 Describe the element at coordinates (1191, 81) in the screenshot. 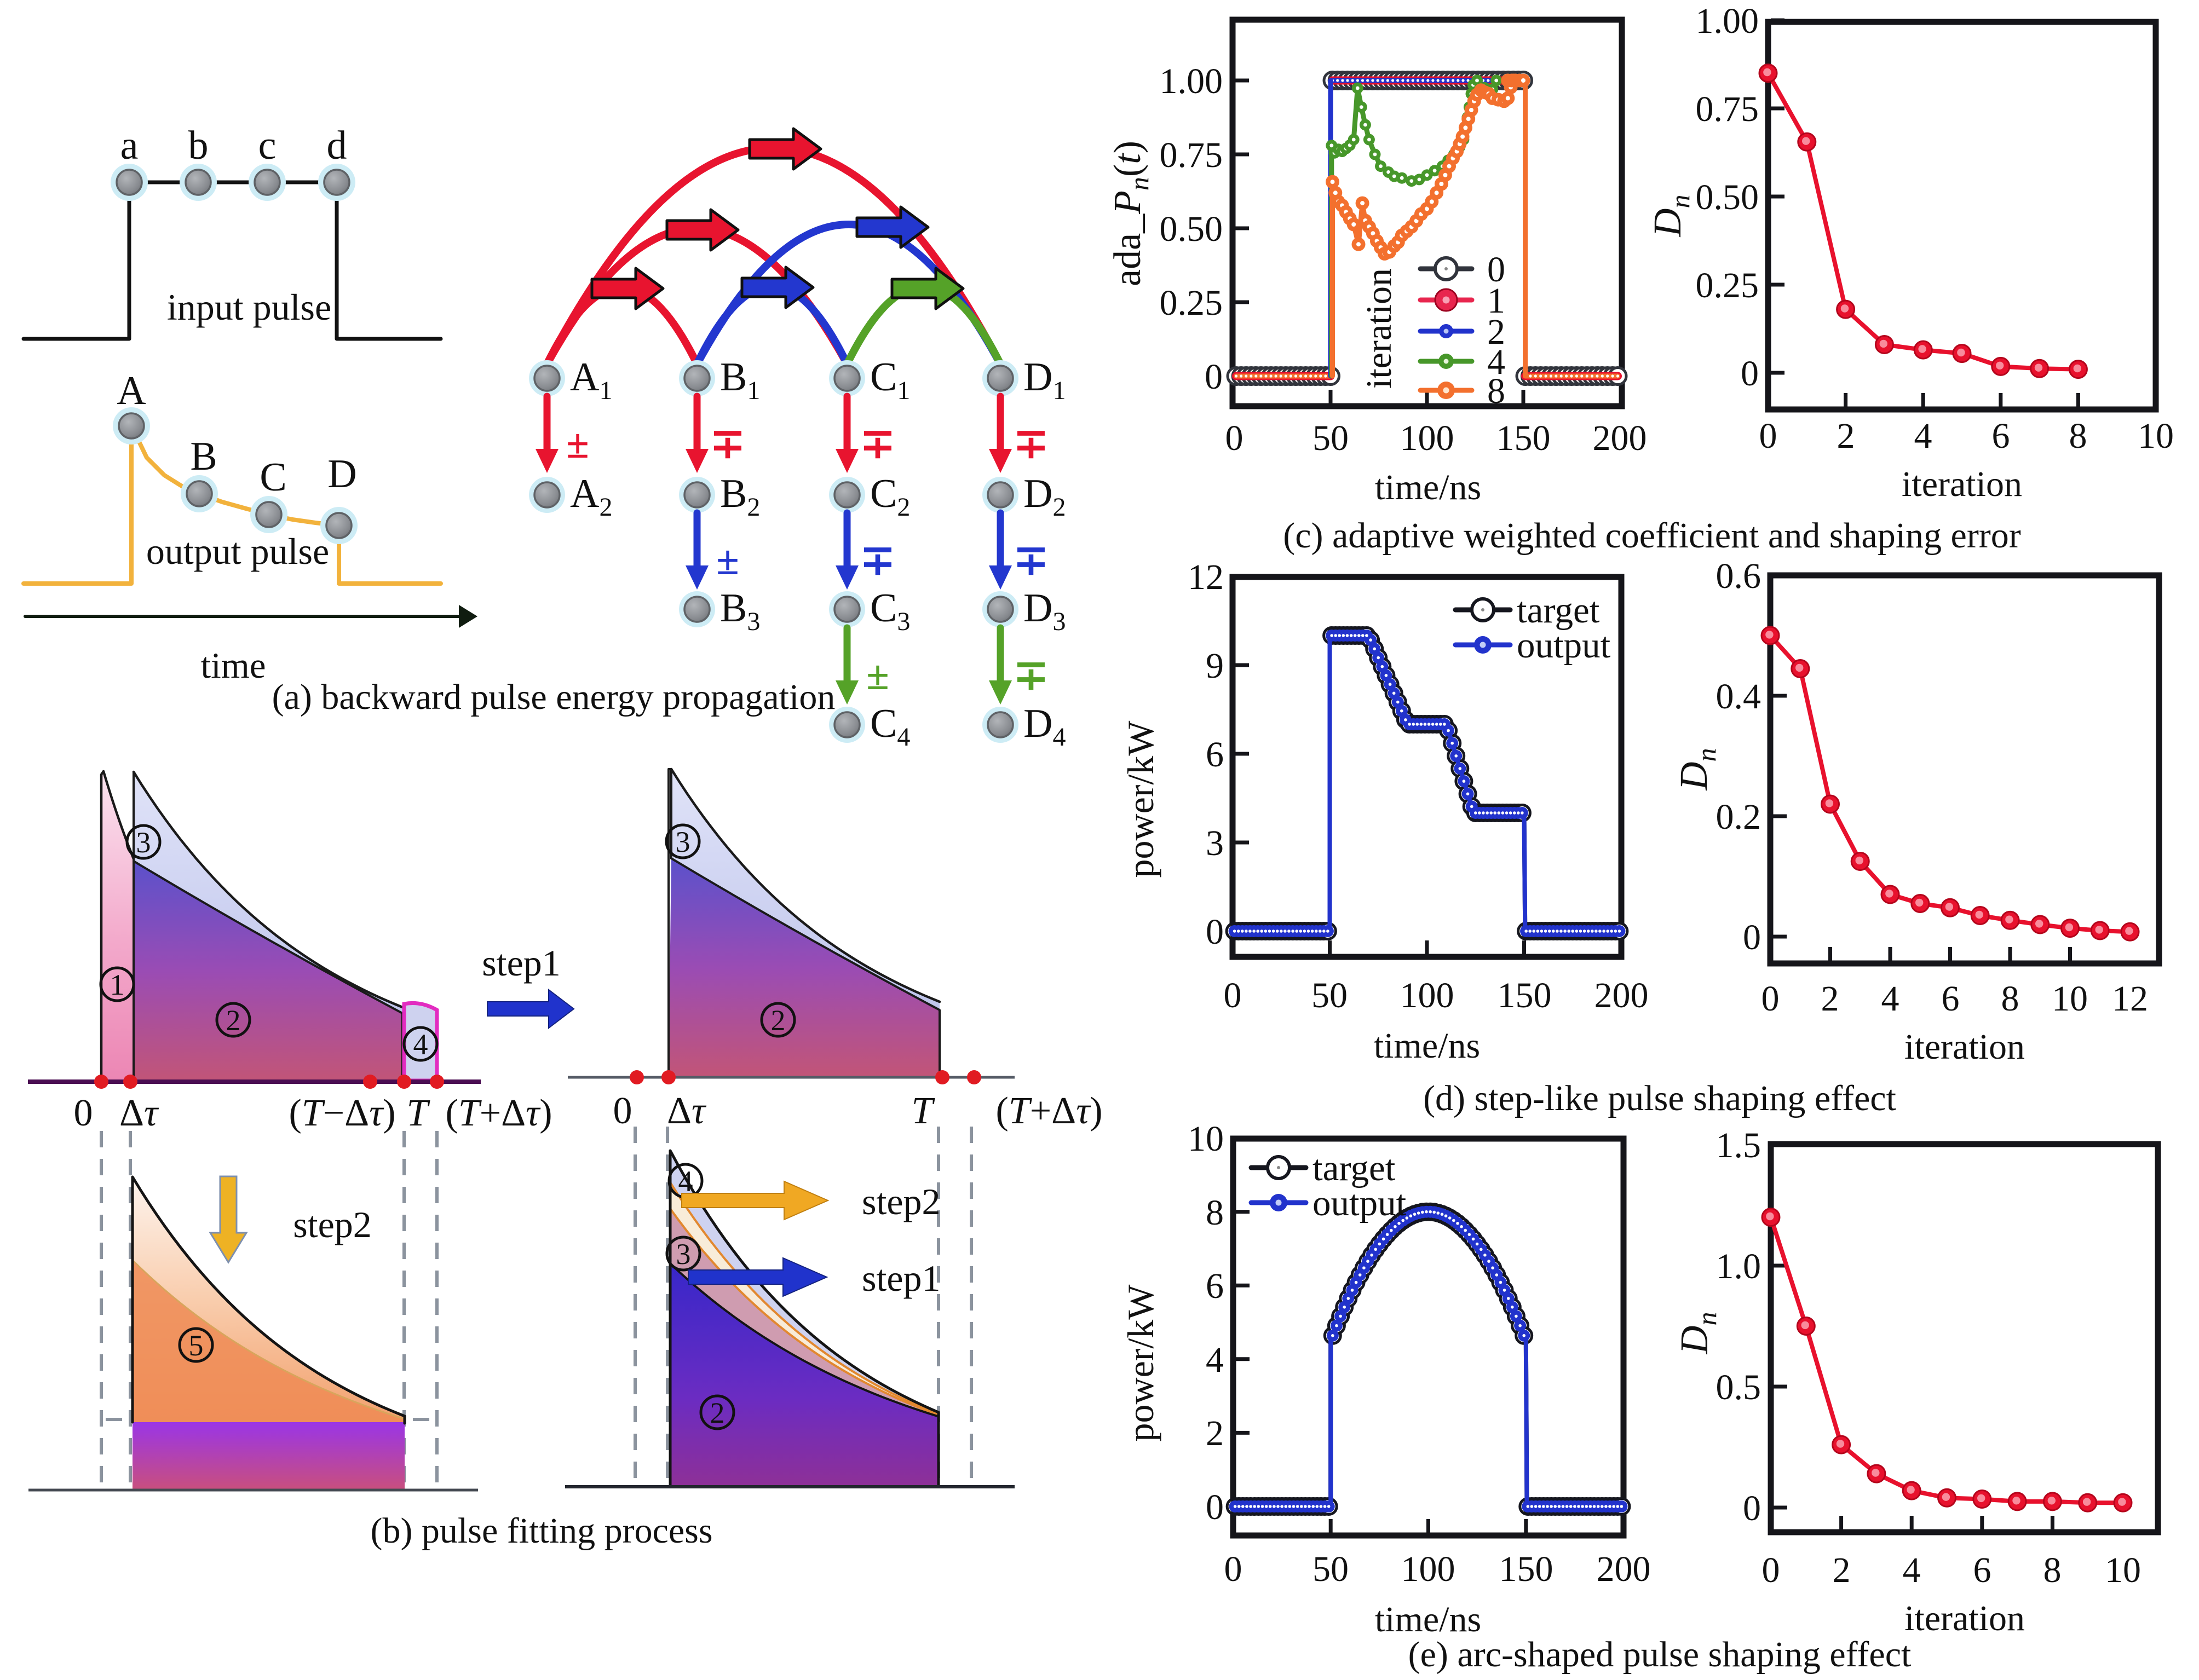

I see `svg-text: 1.00` at that location.